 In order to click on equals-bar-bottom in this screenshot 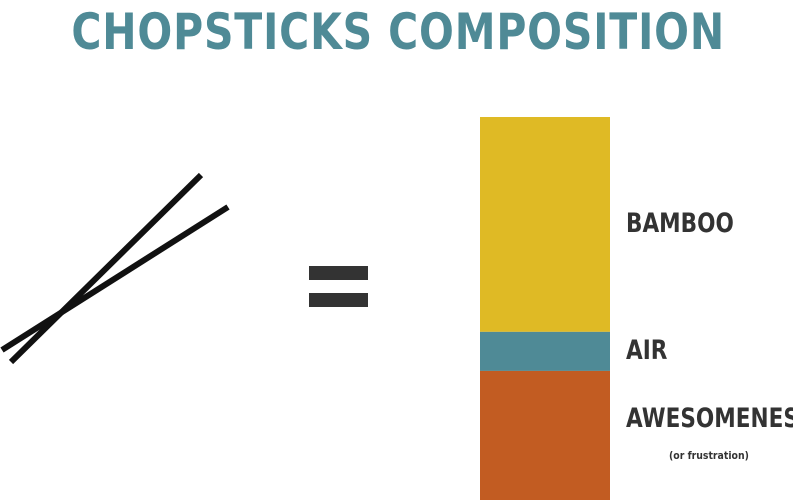, I will do `click(338, 300)`.